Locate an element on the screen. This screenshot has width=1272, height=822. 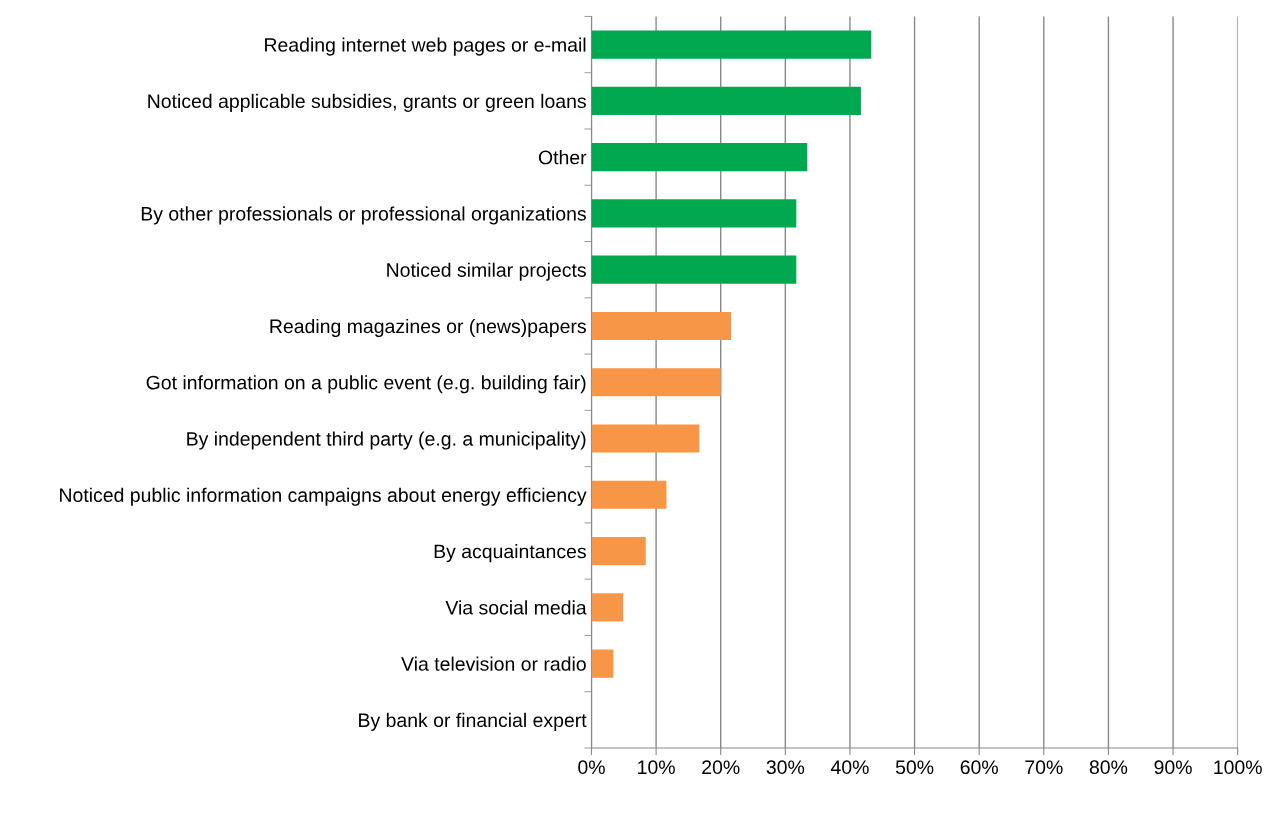
y-tick-label: Got information on a public event (e.g. building fair) is located at coordinates (366, 384).